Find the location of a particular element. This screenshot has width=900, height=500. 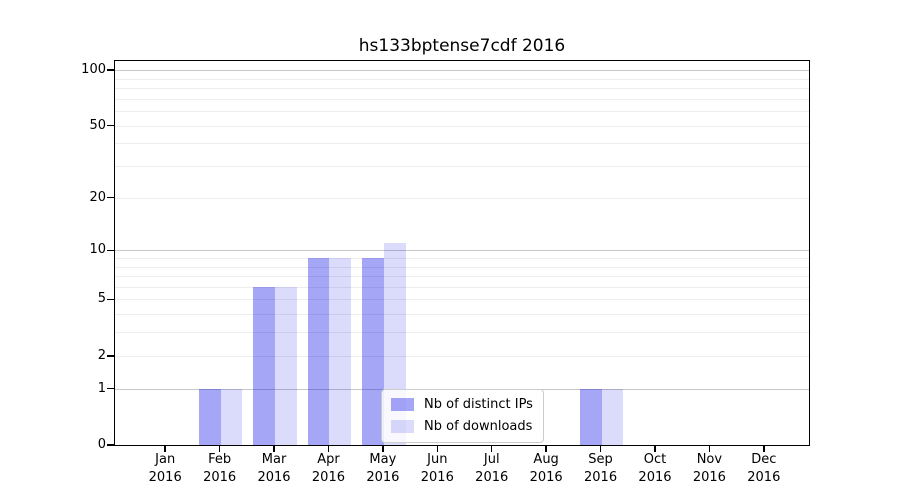

y-tick-label: 1 is located at coordinates (101, 388).